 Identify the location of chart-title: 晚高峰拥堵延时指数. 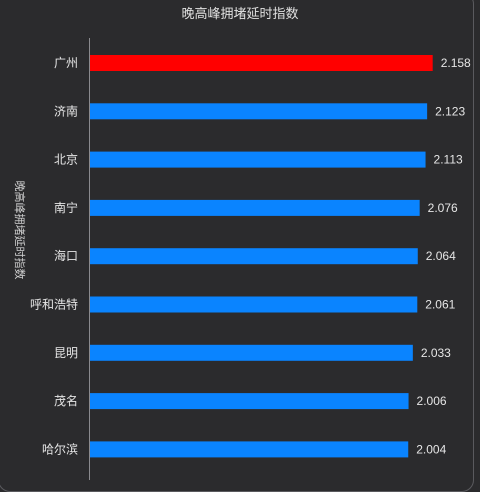
(239, 14).